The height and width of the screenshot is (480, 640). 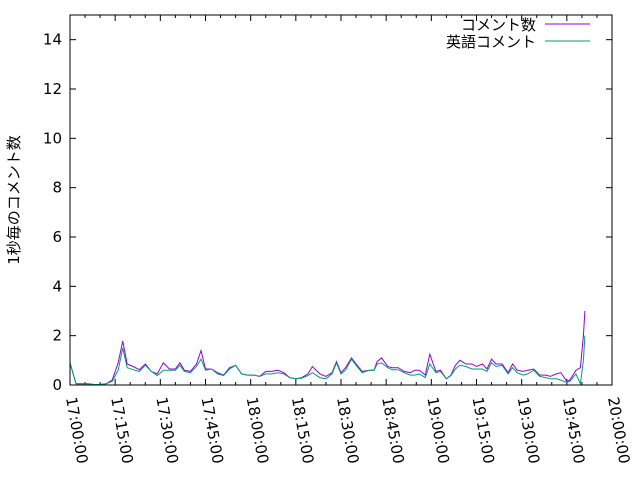 What do you see at coordinates (498, 25) in the screenshot?
I see `legend-label-comments: コメント数` at bounding box center [498, 25].